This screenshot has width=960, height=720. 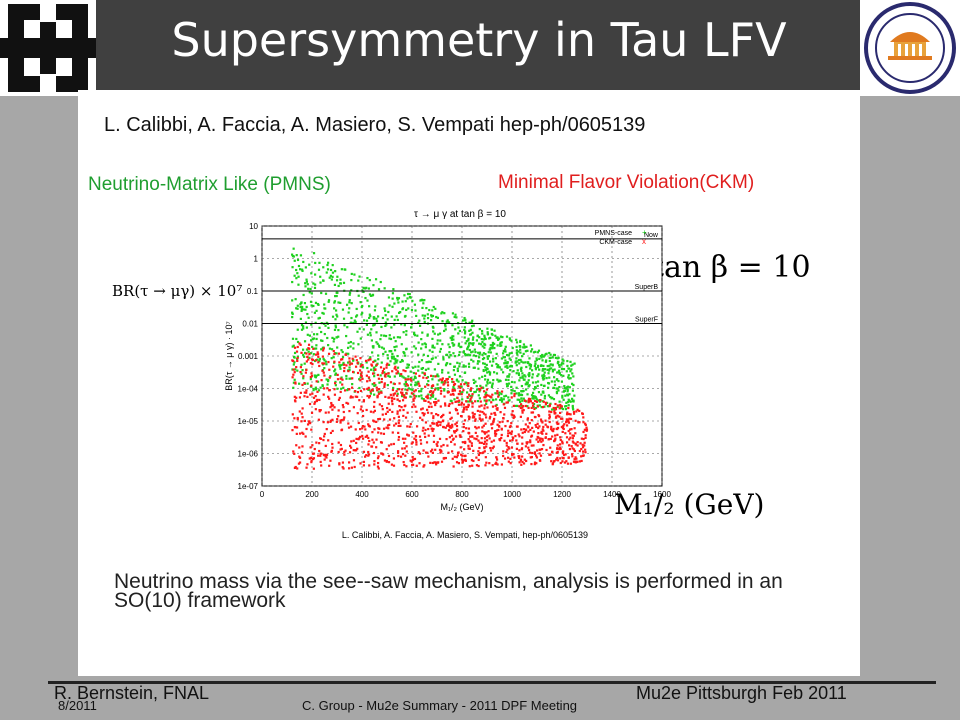 I want to click on y-tick-label: 0.1, so click(x=253, y=291).